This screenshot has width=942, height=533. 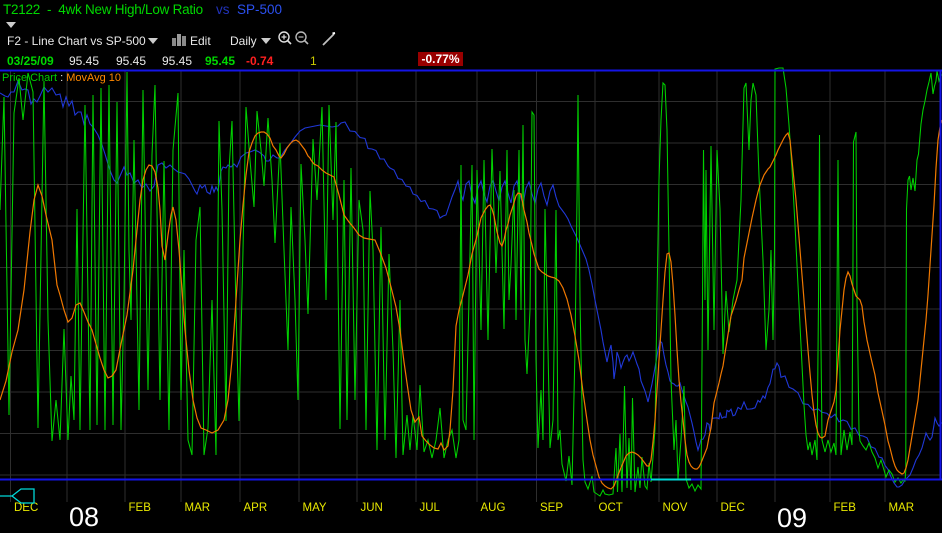 What do you see at coordinates (493, 508) in the screenshot?
I see `svg-text: AUG` at bounding box center [493, 508].